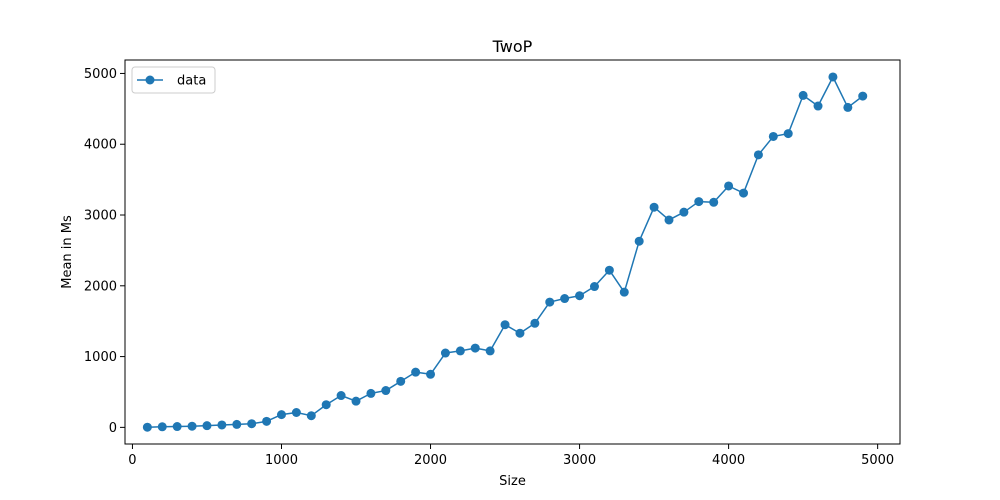  Describe the element at coordinates (100, 286) in the screenshot. I see `y-tick-label: 2000` at that location.